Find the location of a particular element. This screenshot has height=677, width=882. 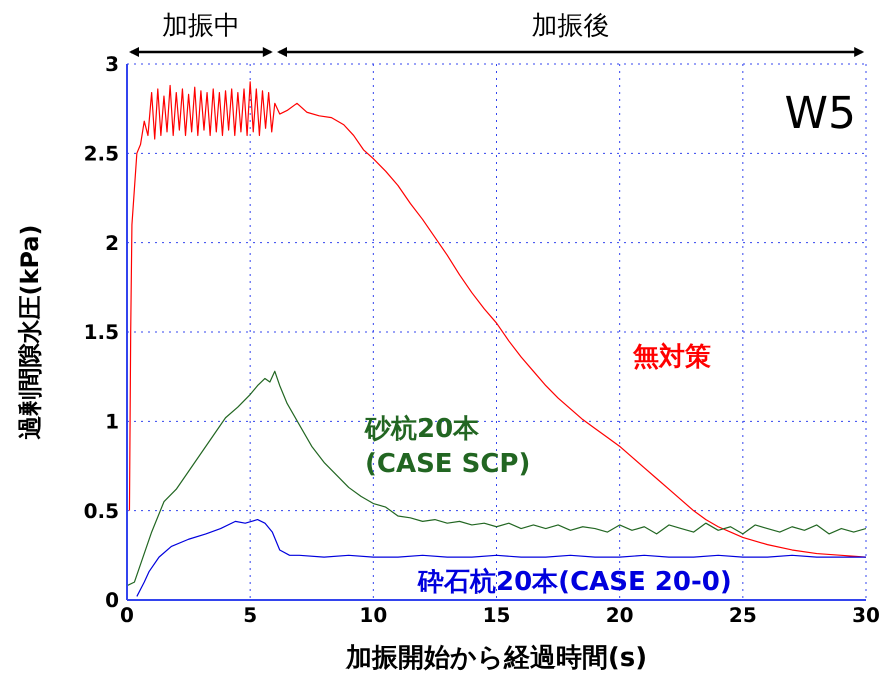

x-tick-label: 20 is located at coordinates (620, 615).